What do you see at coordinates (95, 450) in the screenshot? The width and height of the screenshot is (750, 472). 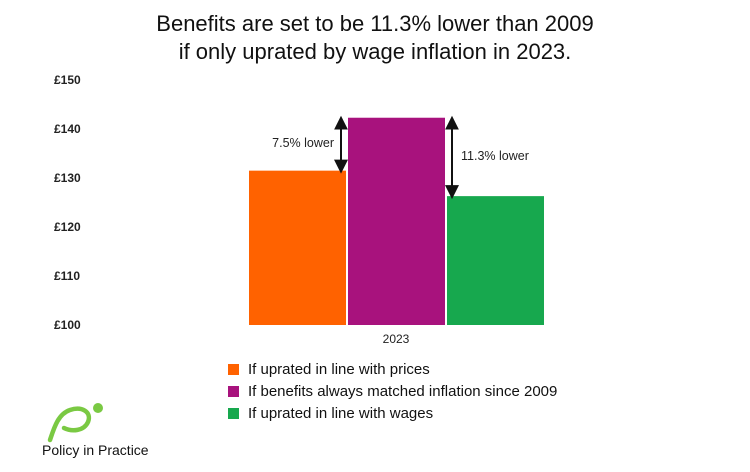 I see `logo-text: Policy in Practice` at bounding box center [95, 450].